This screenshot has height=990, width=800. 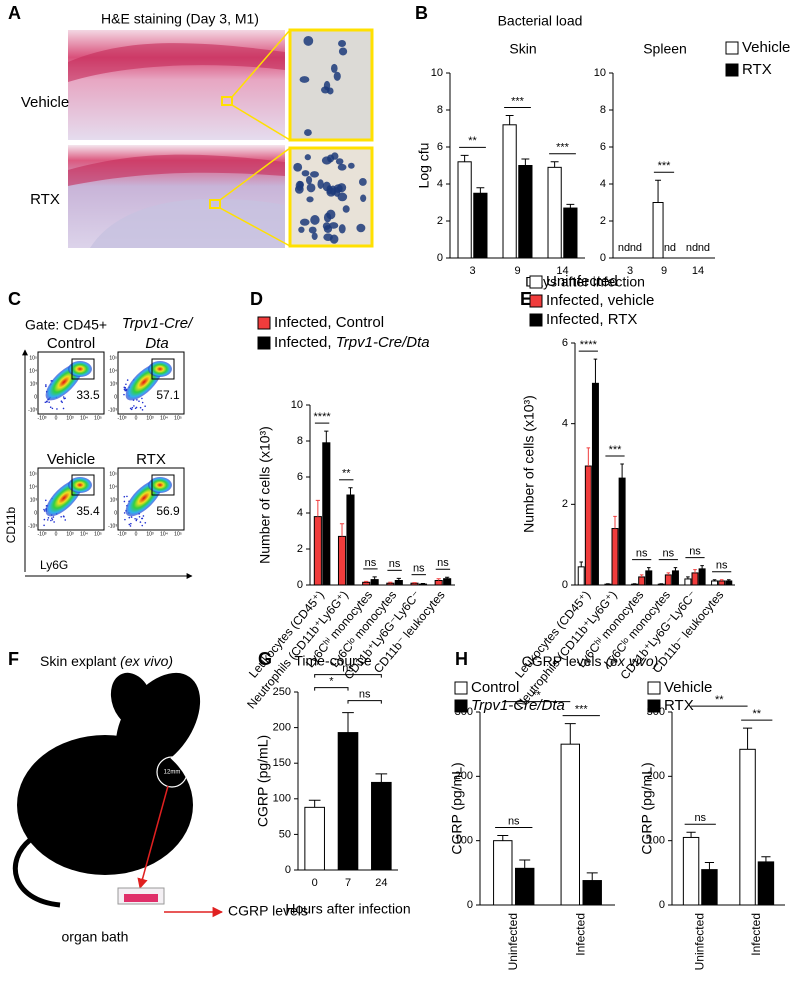 What do you see at coordinates (106, 661) in the screenshot?
I see `panel-title: Skin explant (ex vivo)` at bounding box center [106, 661].